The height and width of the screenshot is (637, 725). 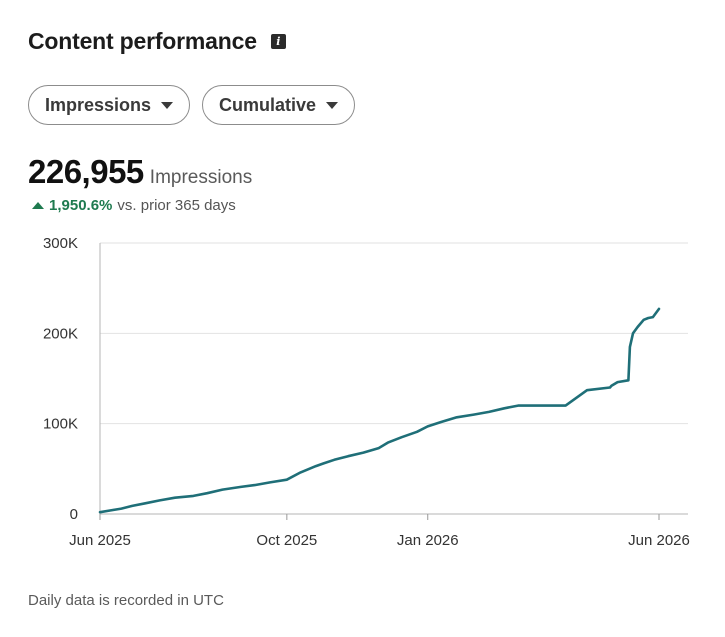 I want to click on metric-dropdown-label: Impressions, so click(x=98, y=104).